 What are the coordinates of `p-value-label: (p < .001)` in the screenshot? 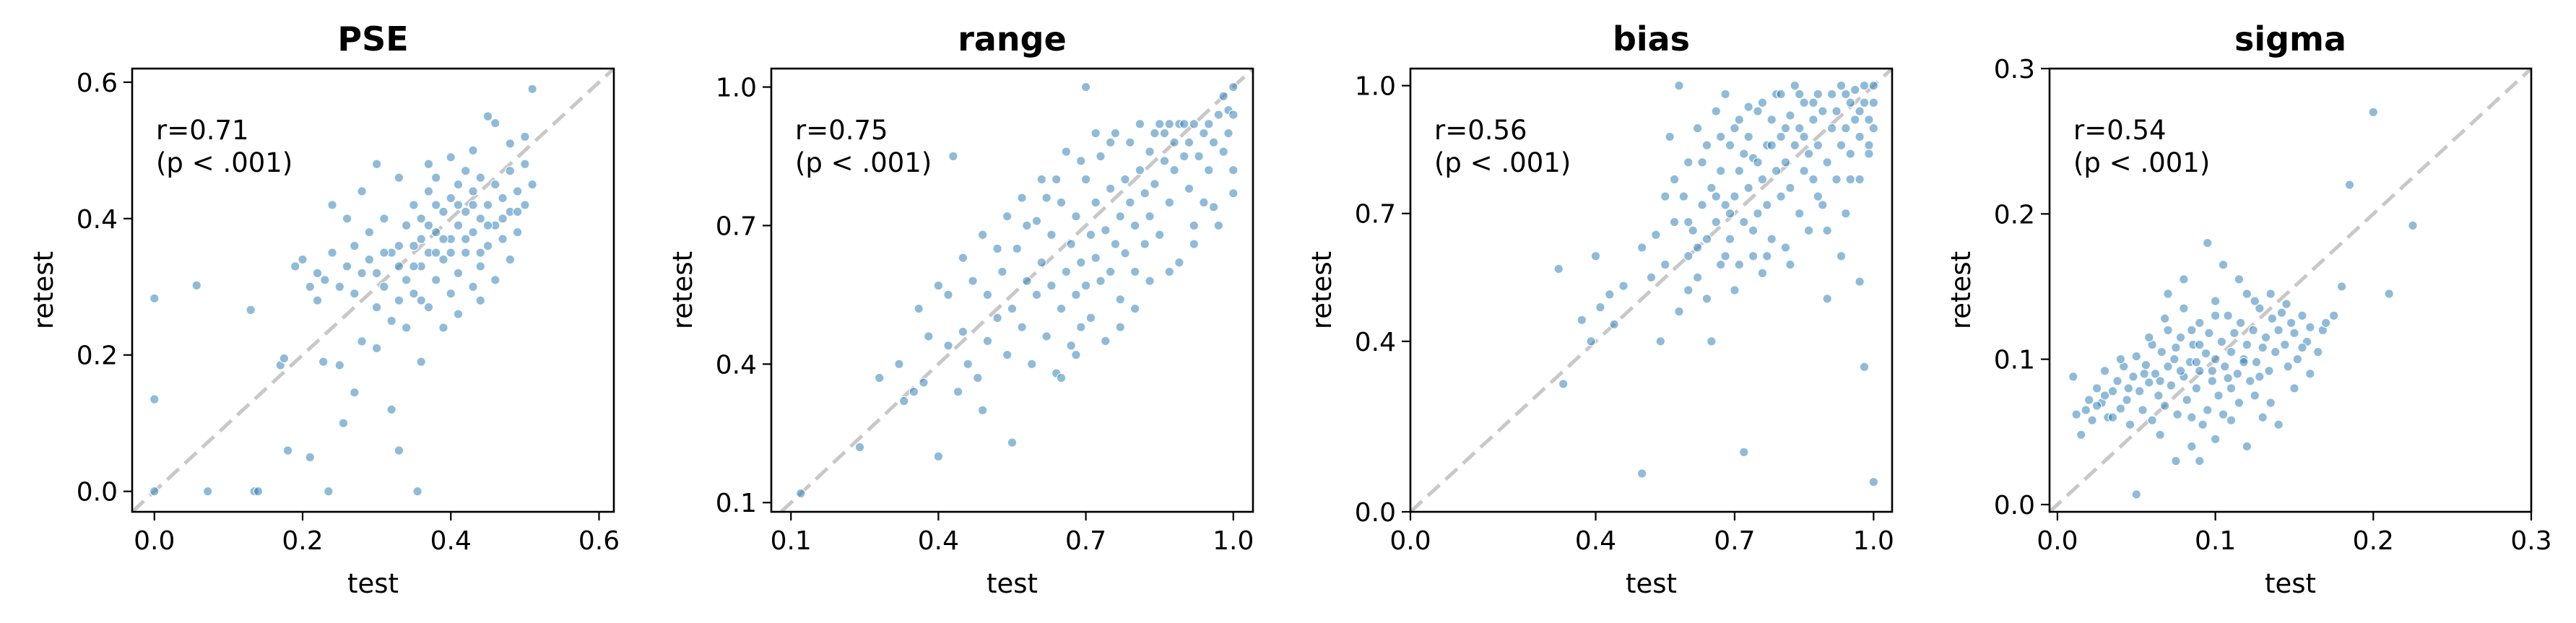 It's located at (863, 162).